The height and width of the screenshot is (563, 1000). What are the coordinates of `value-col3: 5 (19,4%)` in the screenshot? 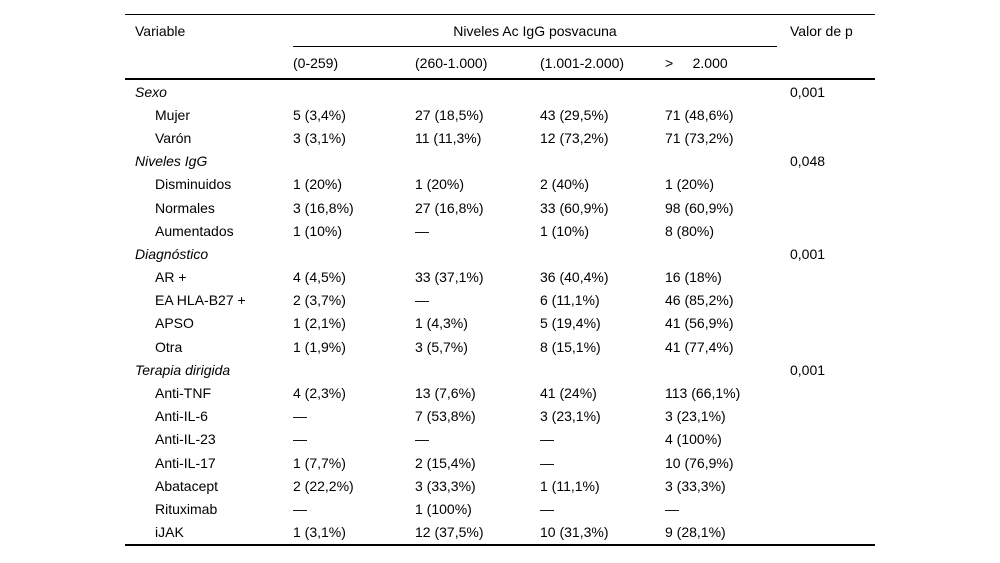 It's located at (570, 323).